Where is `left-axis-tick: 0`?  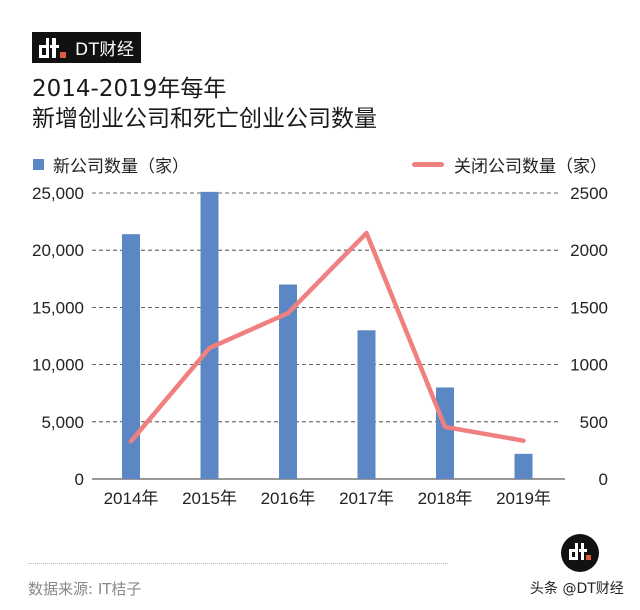
left-axis-tick: 0 is located at coordinates (79, 479).